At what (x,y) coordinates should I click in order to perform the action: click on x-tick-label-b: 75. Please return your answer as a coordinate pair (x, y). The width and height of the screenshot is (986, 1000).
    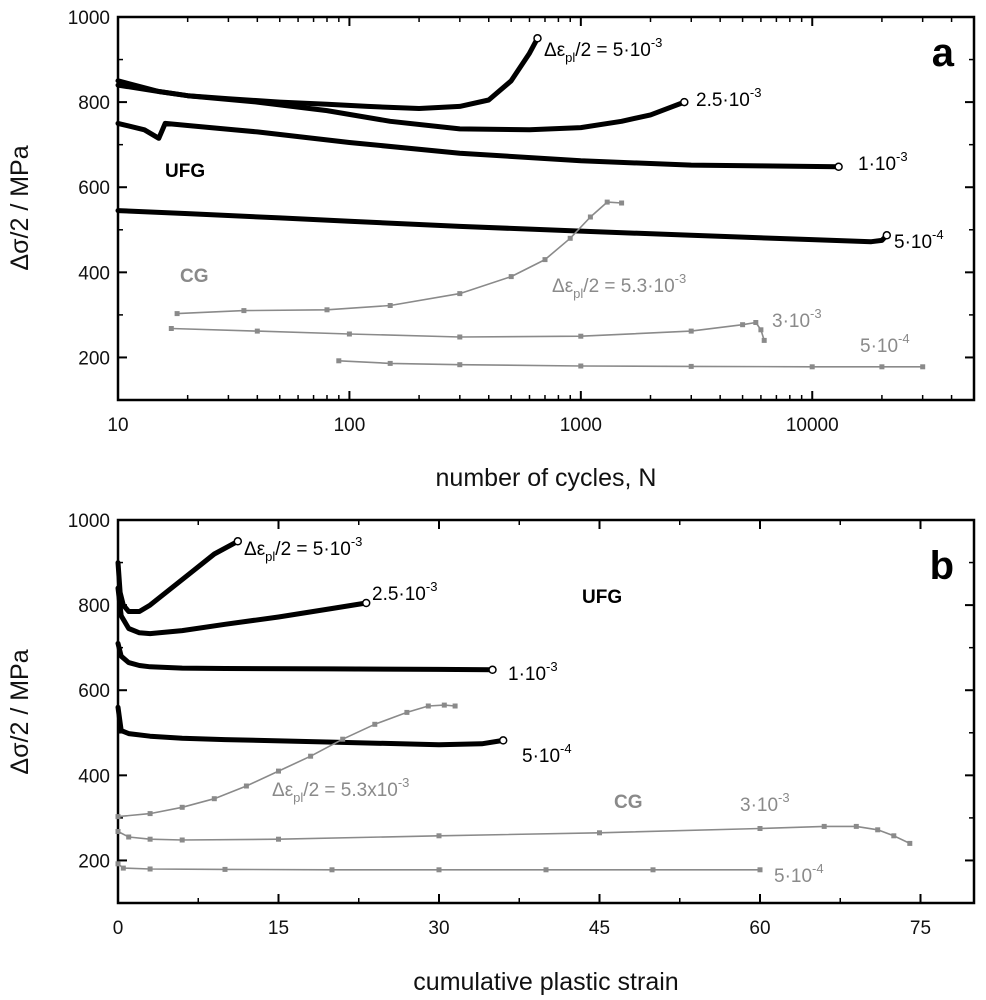
    Looking at the image, I should click on (920, 928).